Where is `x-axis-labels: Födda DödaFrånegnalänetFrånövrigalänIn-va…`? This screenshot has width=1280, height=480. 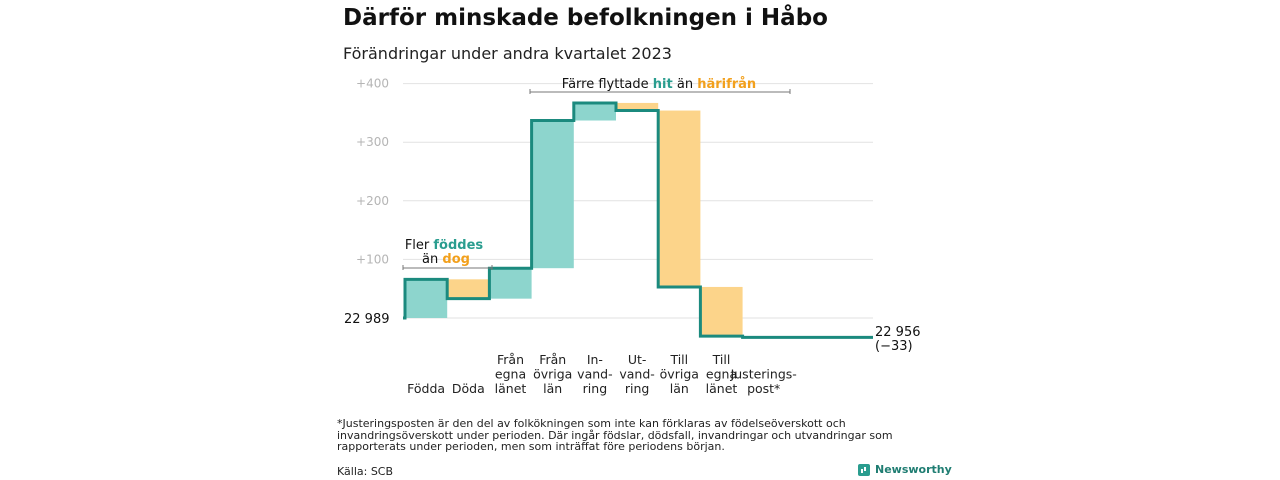 x-axis-labels: Födda DödaFrånegnalänetFrånövrigalänIn-va… is located at coordinates (602, 374).